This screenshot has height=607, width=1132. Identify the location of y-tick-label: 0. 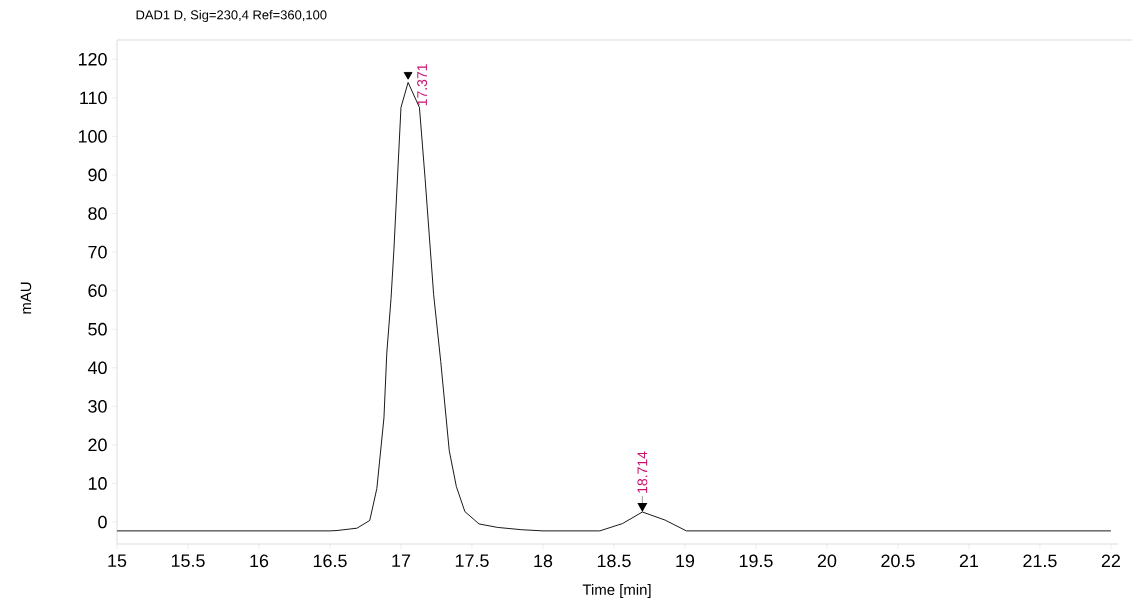
(102, 522).